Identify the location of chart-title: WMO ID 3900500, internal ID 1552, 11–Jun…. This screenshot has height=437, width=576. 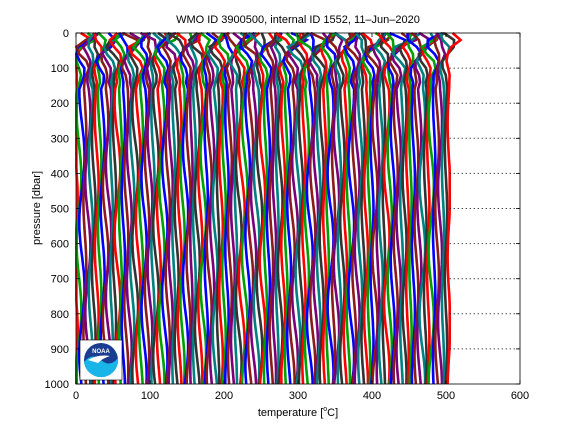
(298, 20).